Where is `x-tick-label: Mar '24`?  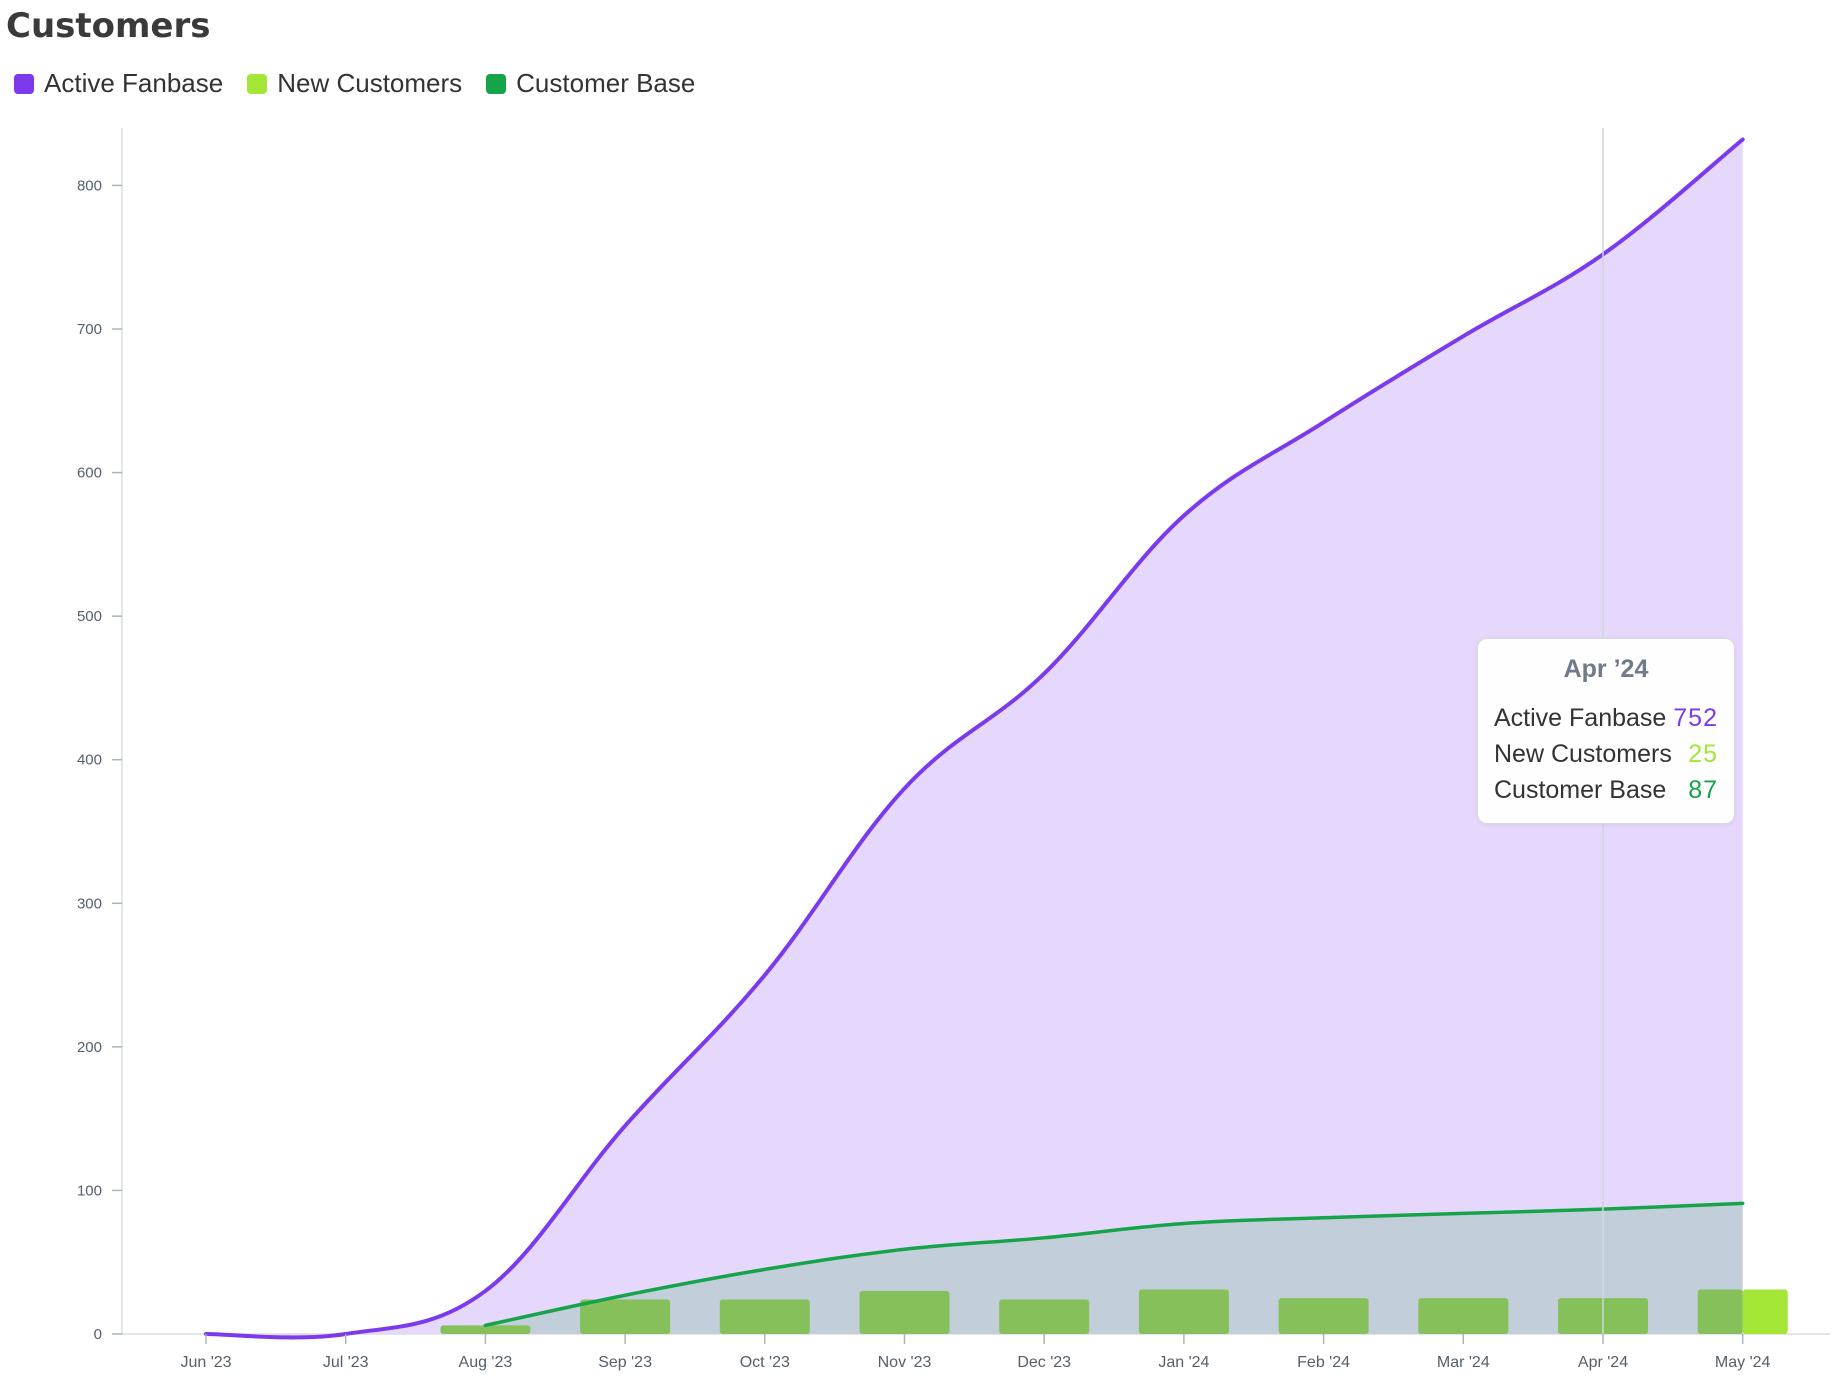 x-tick-label: Mar '24 is located at coordinates (1463, 1362).